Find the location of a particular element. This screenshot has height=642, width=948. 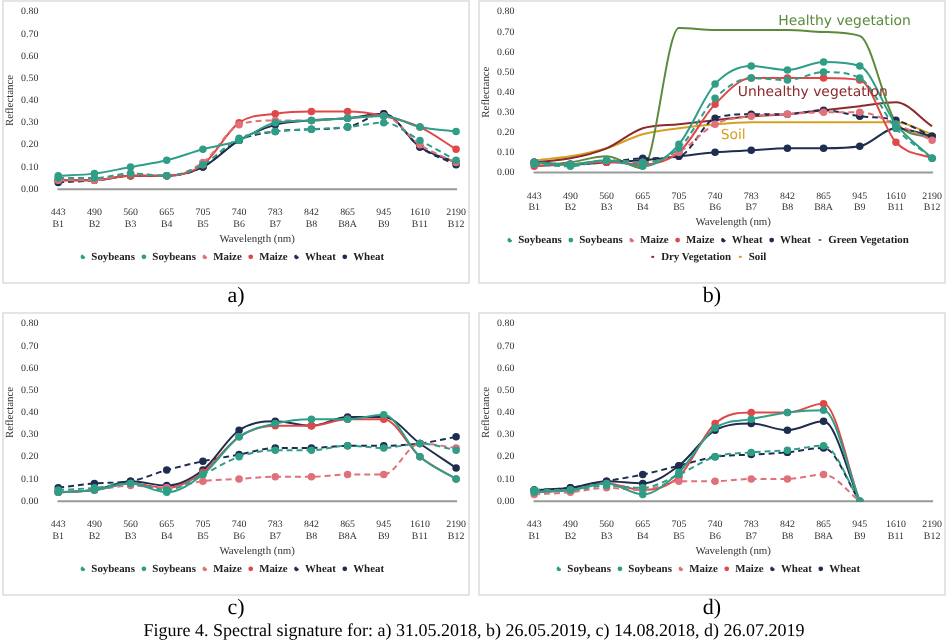

caption: Figure 4. Spectral signature for: a) 31.05.2018, b) 26.05.2019, c) 14.08.2018, d) 26.07.2019 is located at coordinates (474, 630).